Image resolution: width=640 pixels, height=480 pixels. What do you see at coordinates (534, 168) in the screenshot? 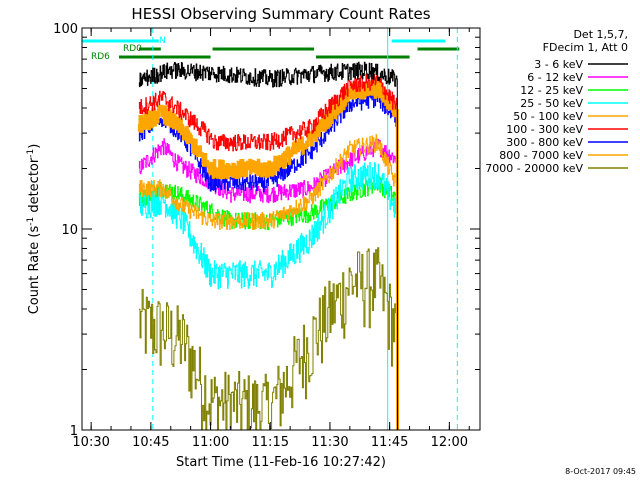
I see `legend-label: 7000 - 20000 keV` at bounding box center [534, 168].